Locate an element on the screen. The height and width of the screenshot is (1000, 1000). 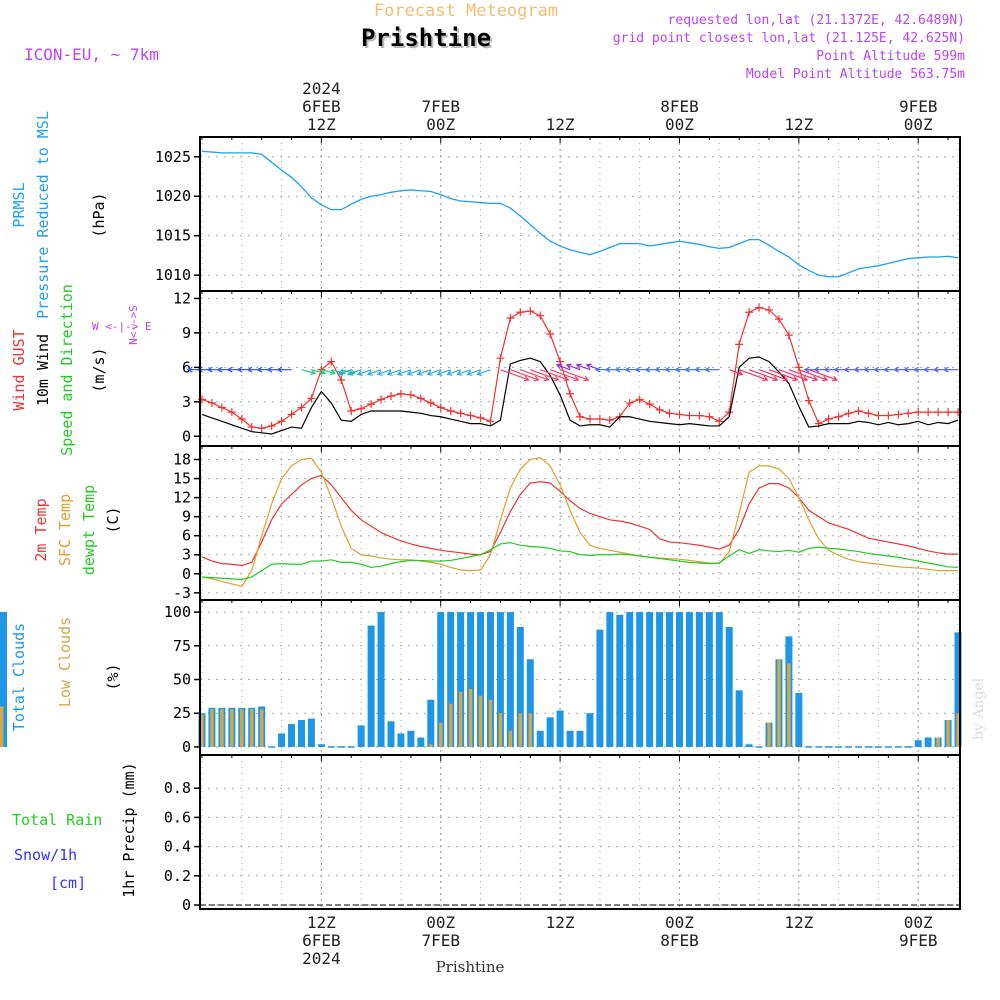
header-model-altitude: Model Point Altitude 563.75m is located at coordinates (855, 74).